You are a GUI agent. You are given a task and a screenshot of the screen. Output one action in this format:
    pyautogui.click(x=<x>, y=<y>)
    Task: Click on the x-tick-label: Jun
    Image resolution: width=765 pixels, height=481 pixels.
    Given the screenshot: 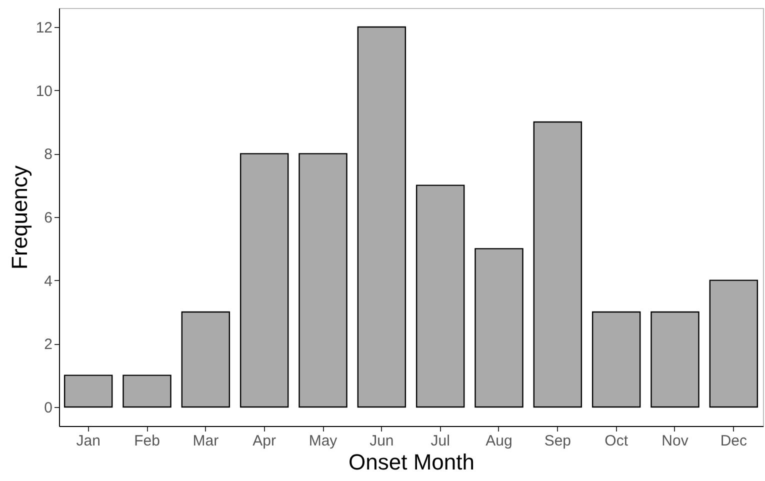 What is the action you would take?
    pyautogui.click(x=382, y=441)
    